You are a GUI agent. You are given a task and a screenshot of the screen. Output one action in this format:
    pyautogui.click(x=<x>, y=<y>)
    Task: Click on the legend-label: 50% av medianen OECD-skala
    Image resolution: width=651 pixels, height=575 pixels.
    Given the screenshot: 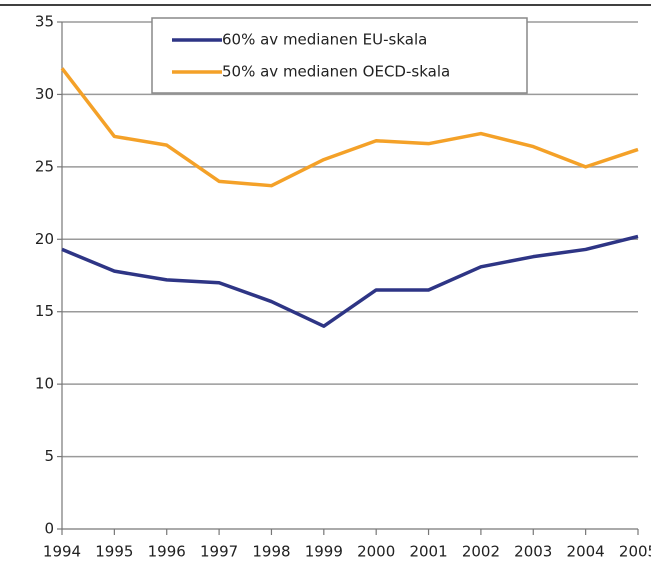 What is the action you would take?
    pyautogui.click(x=336, y=72)
    